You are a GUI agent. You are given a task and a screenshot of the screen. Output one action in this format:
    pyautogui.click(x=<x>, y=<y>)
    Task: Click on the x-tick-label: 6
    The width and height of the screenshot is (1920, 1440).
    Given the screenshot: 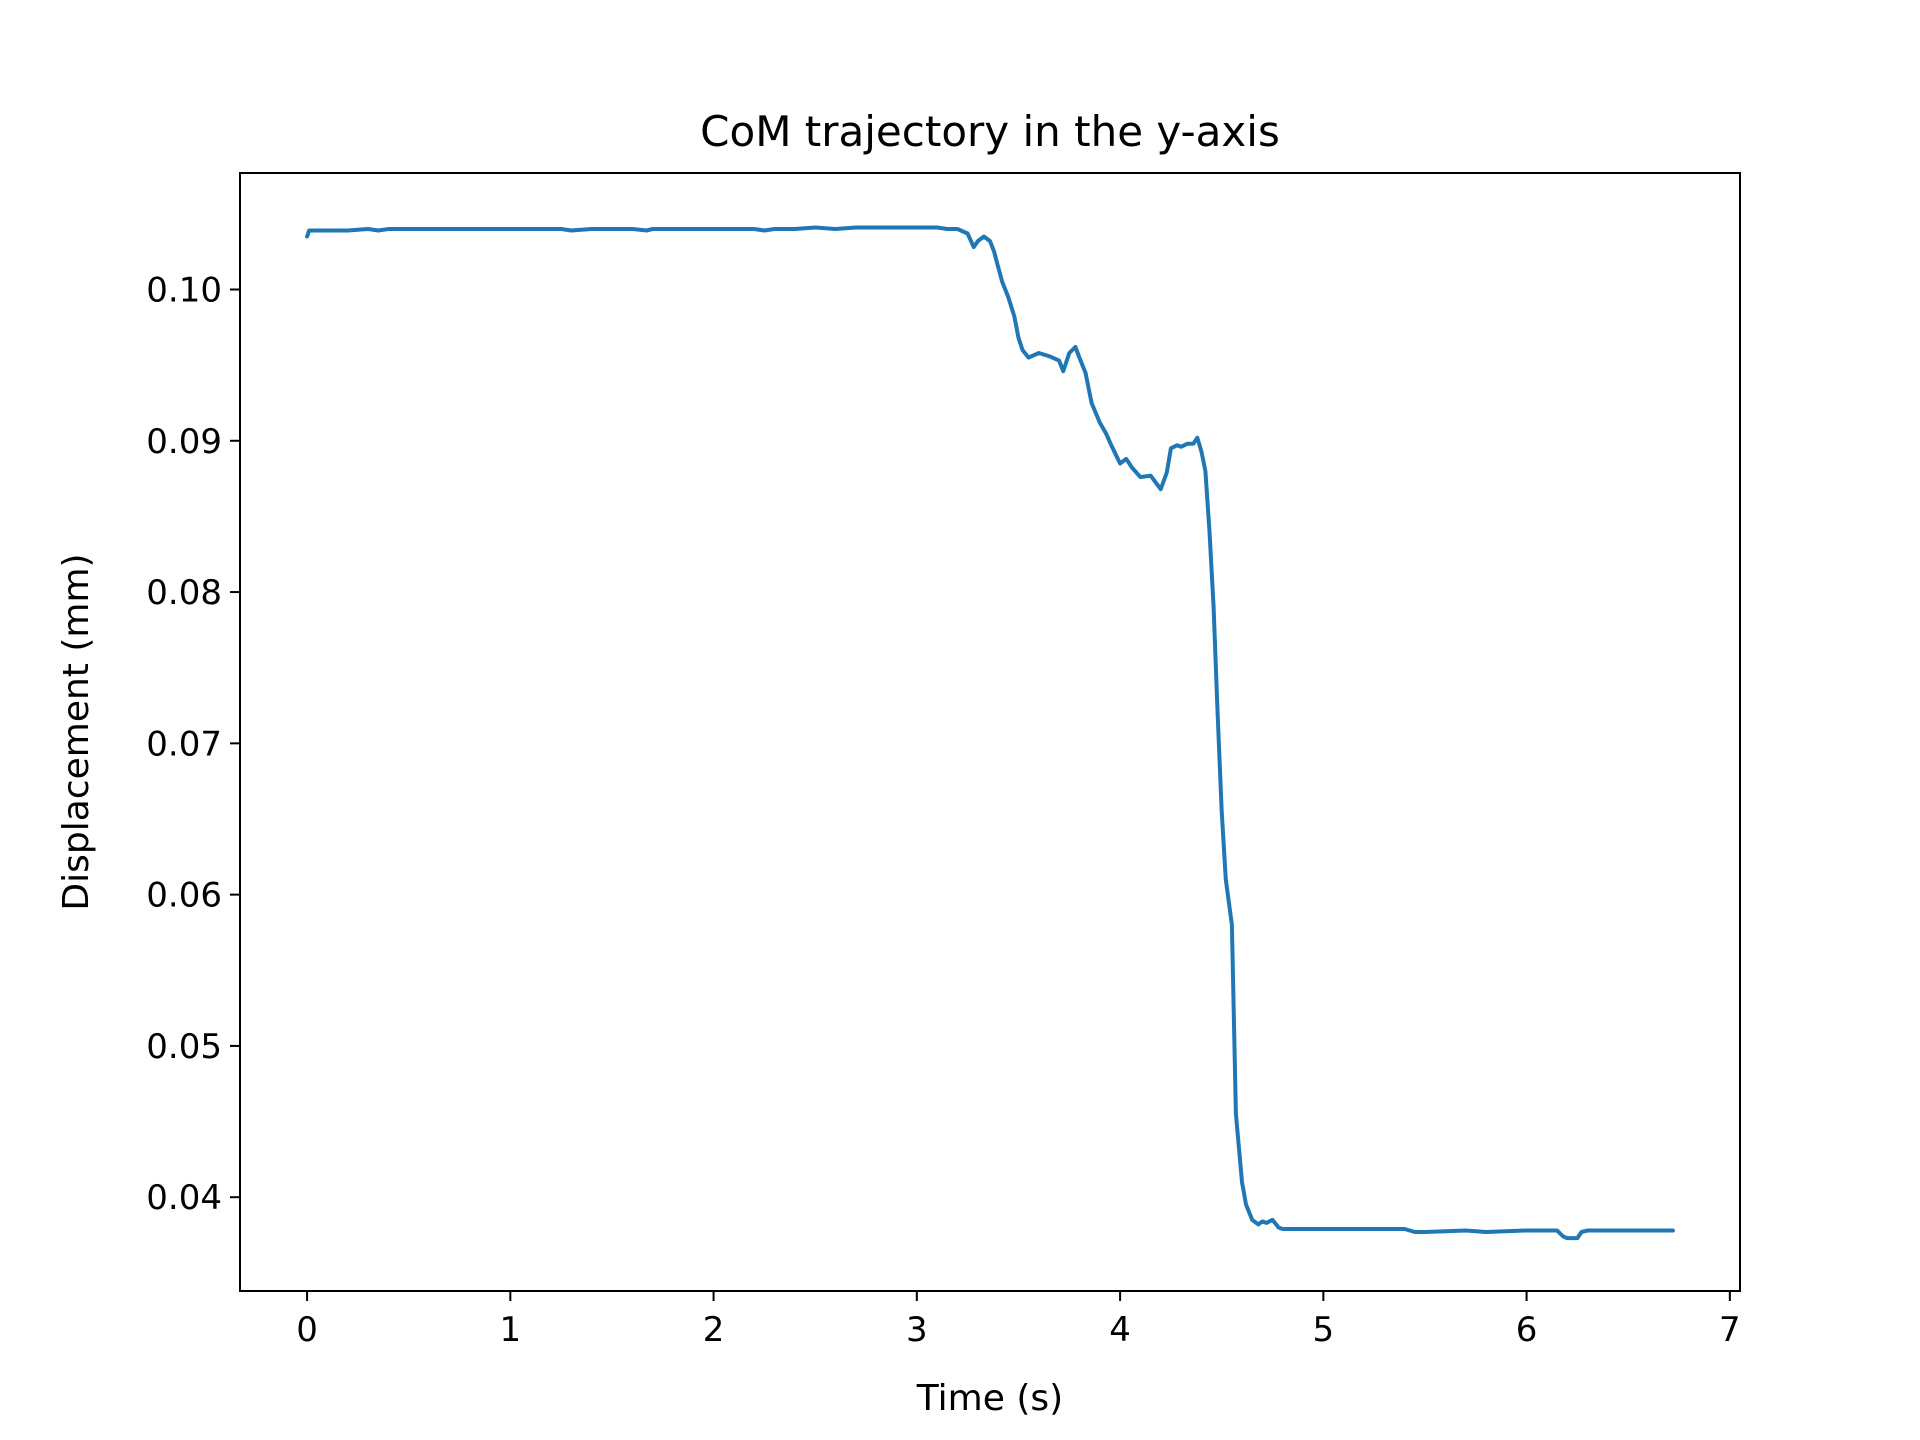 What is the action you would take?
    pyautogui.click(x=1527, y=1330)
    